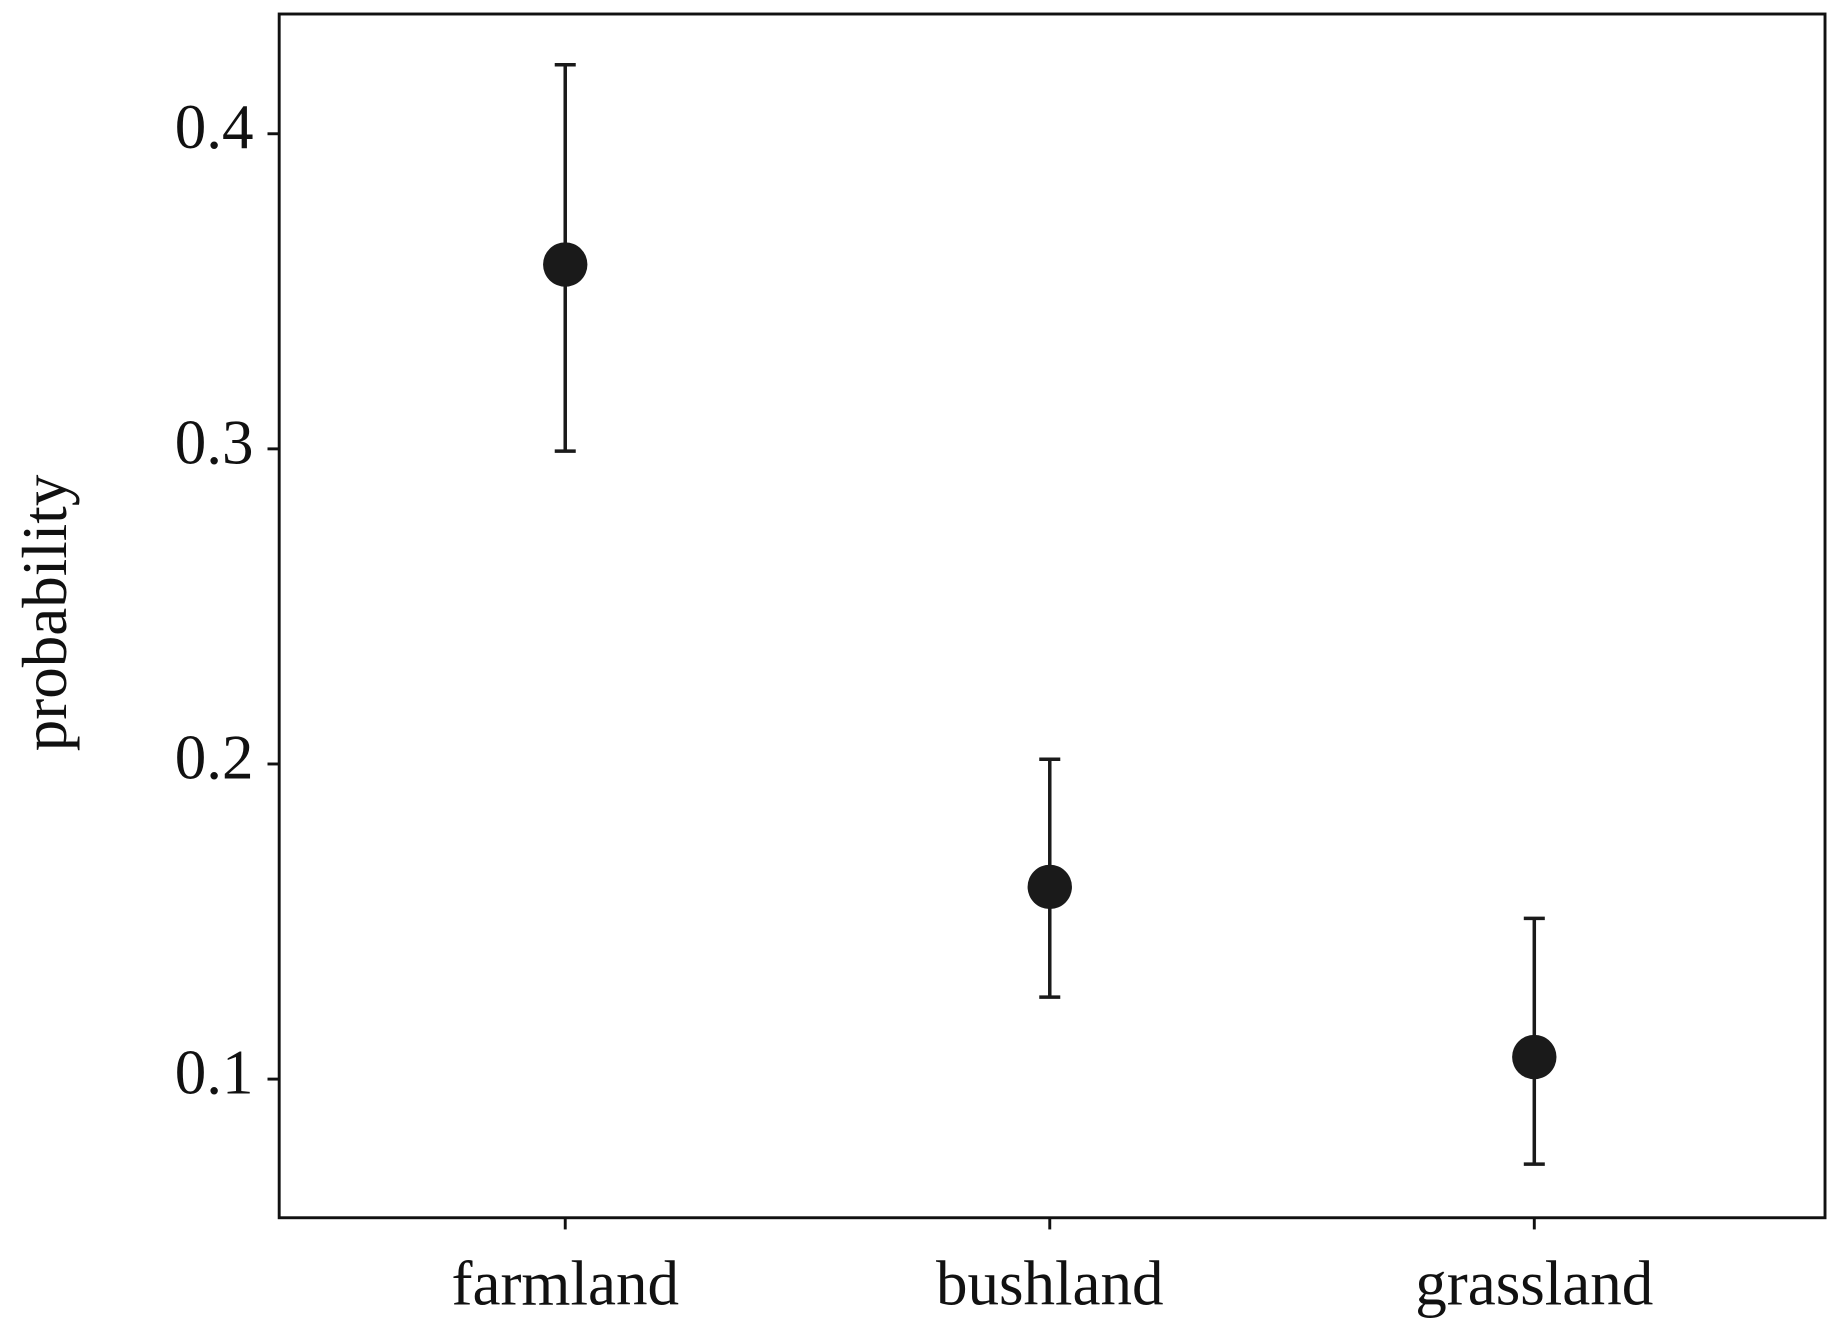 This screenshot has width=1831, height=1331. I want to click on y-tick-label: 0.1, so click(214, 1073).